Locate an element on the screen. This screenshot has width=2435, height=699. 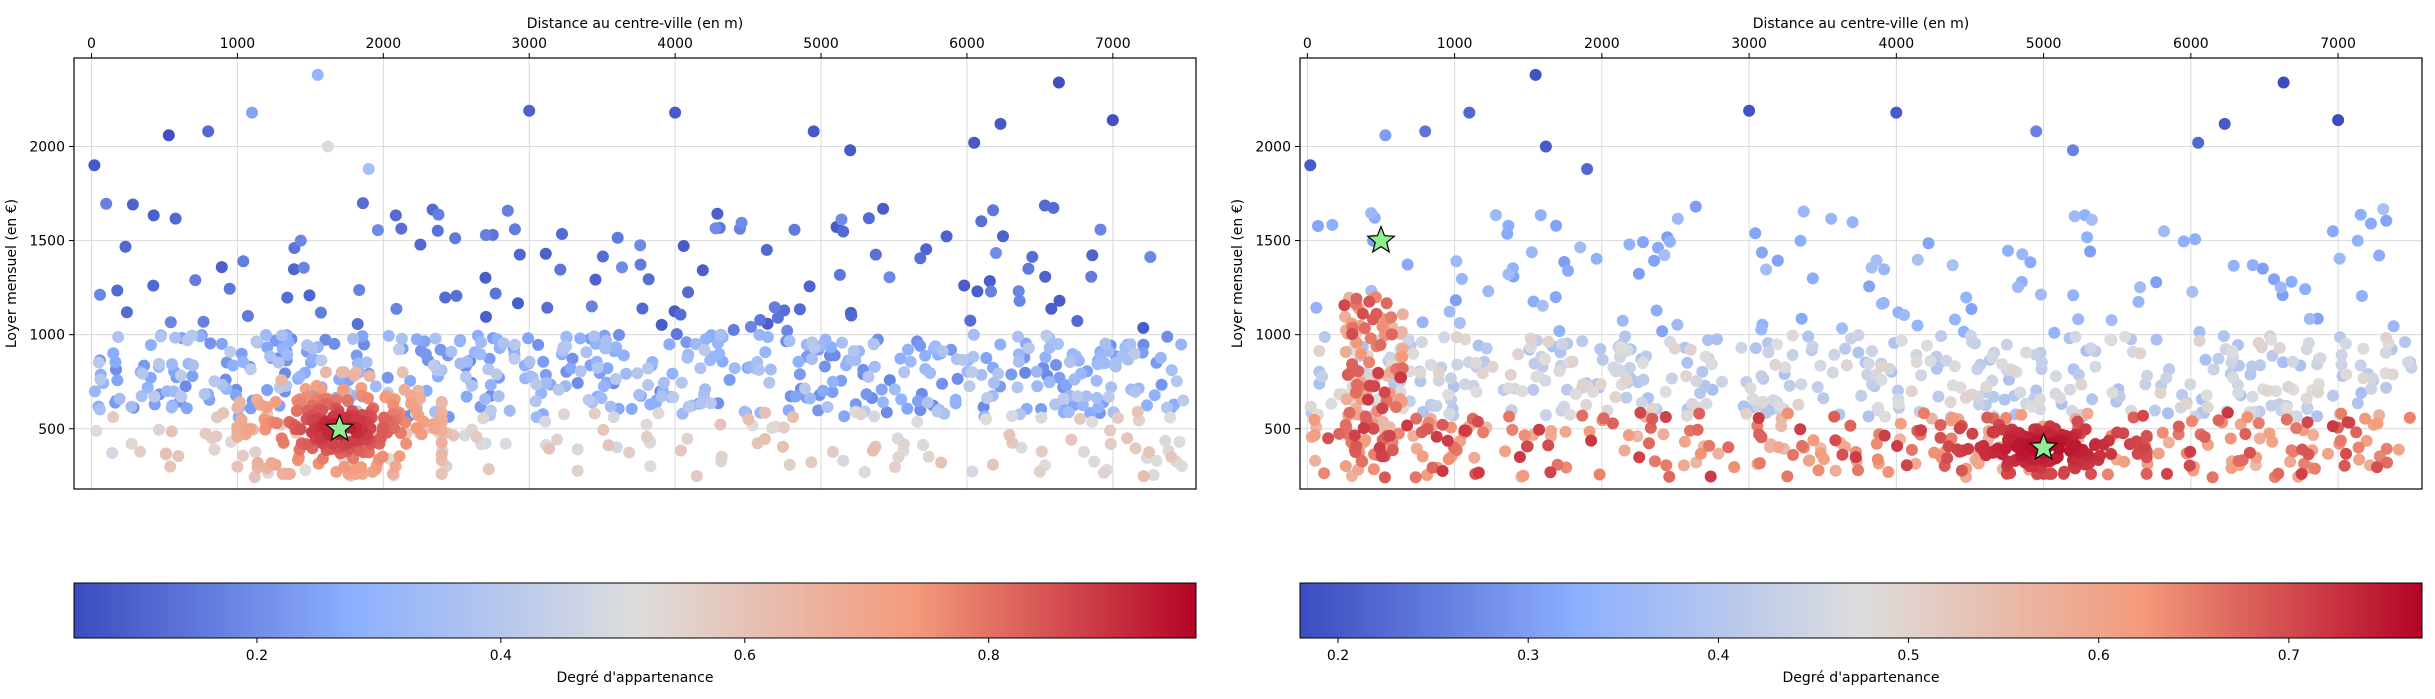
x-tick-label: 5000 is located at coordinates (821, 44).